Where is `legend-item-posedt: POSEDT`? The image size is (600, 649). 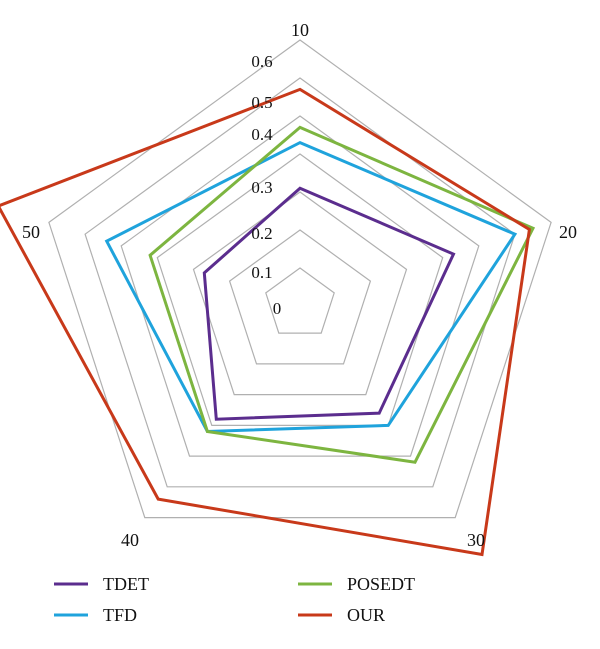 legend-item-posedt: POSEDT is located at coordinates (356, 584).